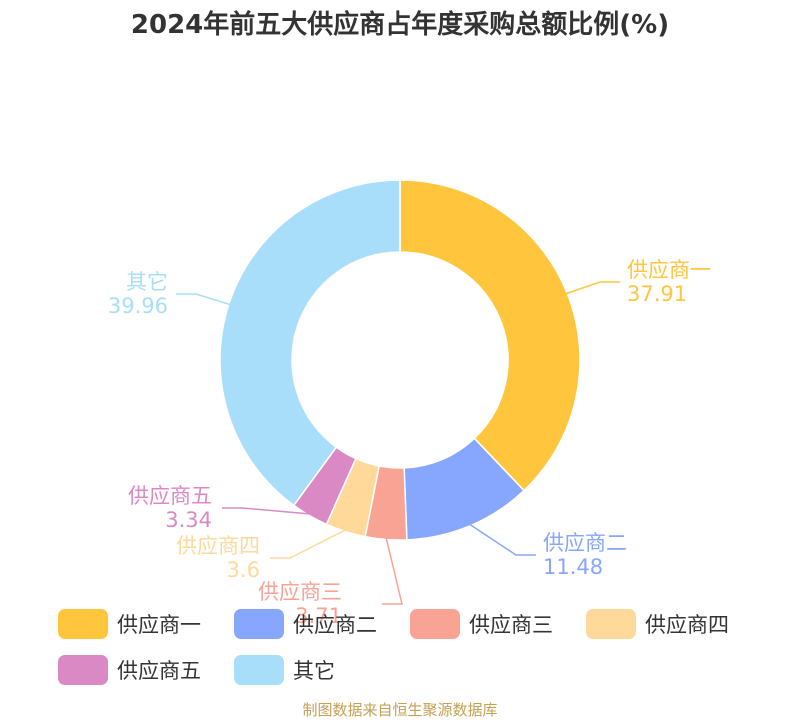  I want to click on legend-item-5: 供应商五, so click(146, 670).